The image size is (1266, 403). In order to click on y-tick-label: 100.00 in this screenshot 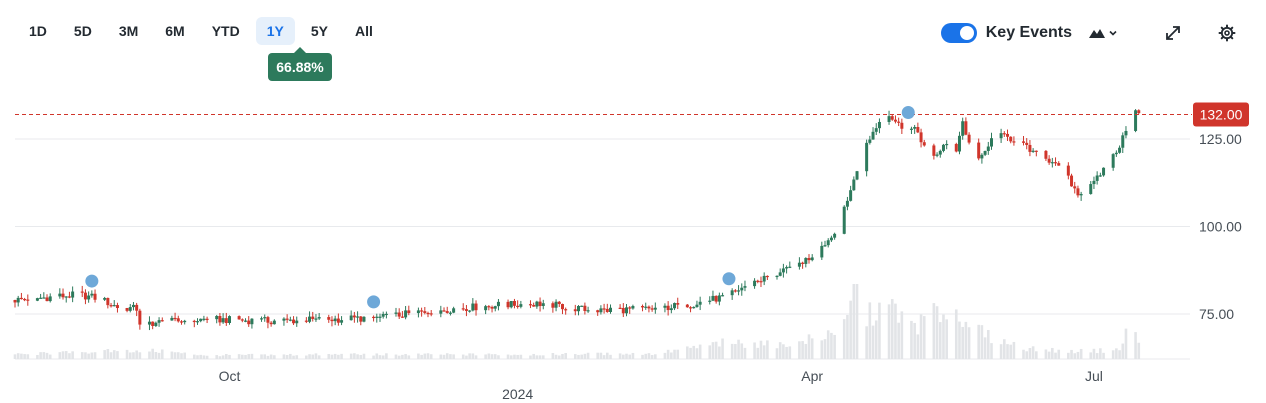, I will do `click(1220, 227)`.